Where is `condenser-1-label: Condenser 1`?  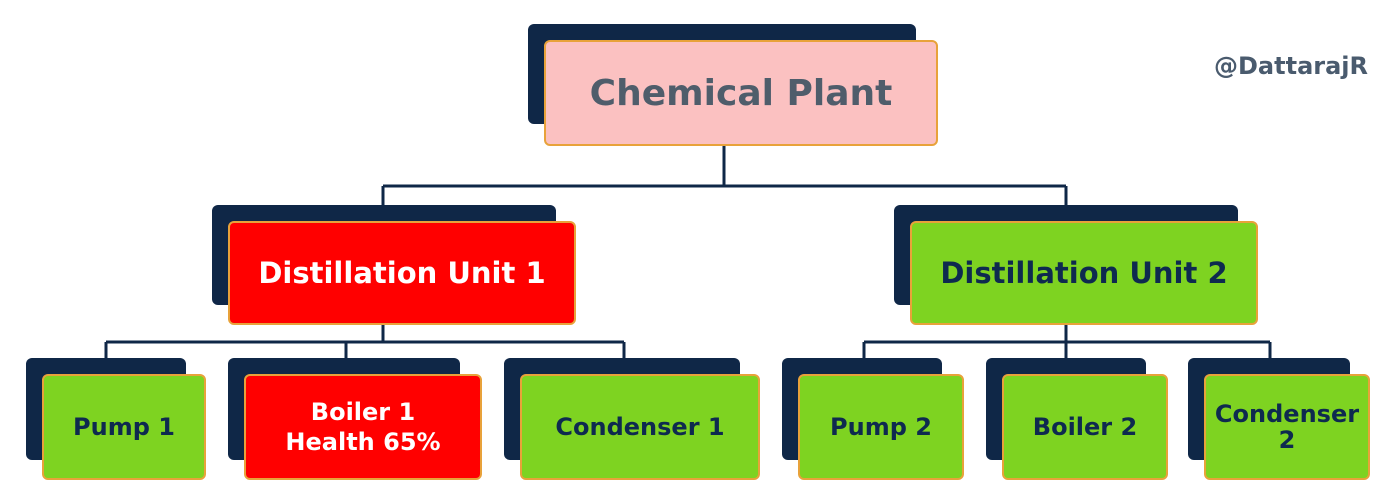
condenser-1-label: Condenser 1 is located at coordinates (640, 427).